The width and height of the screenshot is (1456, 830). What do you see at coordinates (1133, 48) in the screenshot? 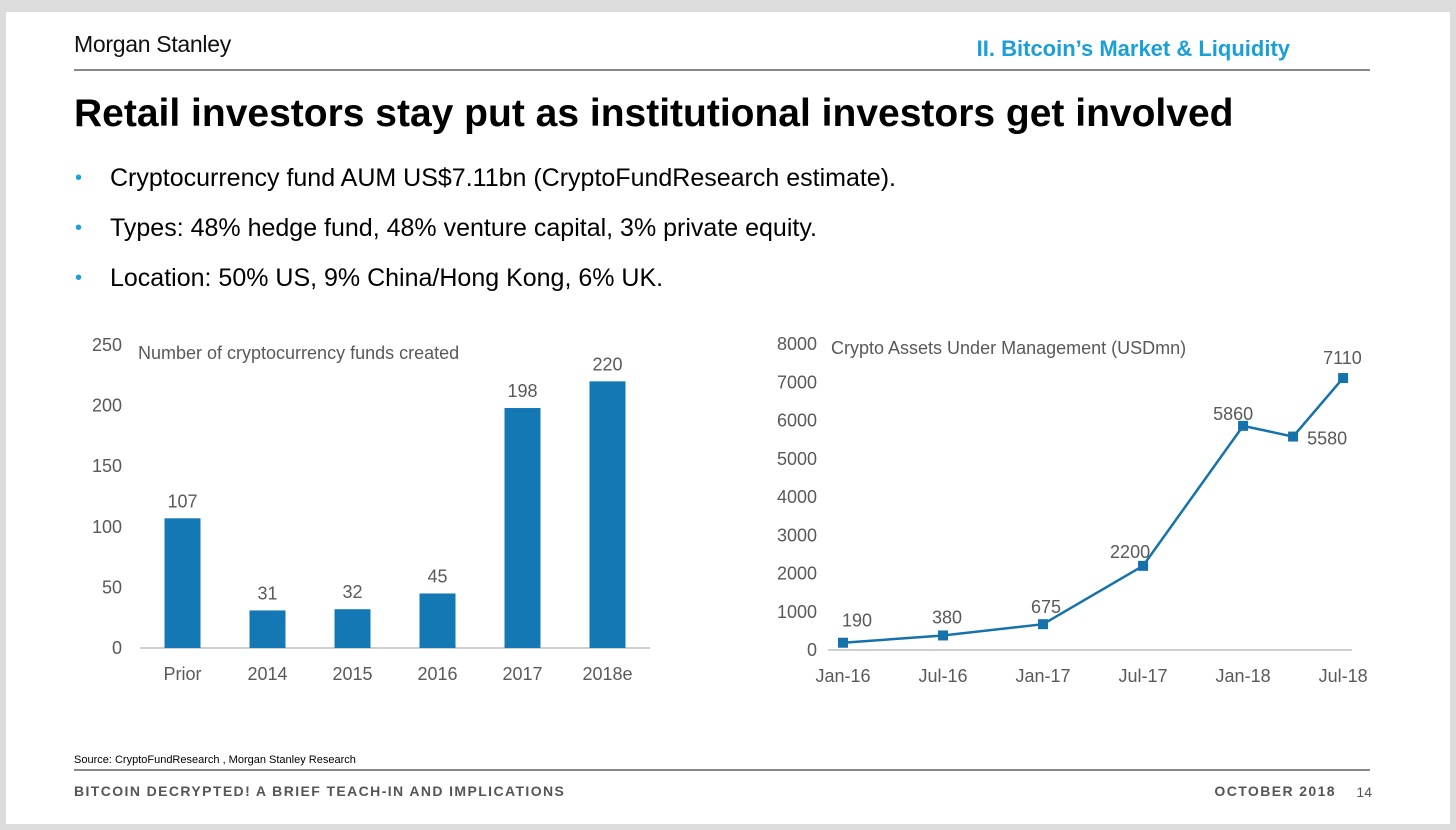
I see `section-title: II. Bitcoin’s Market & Liquidity` at bounding box center [1133, 48].